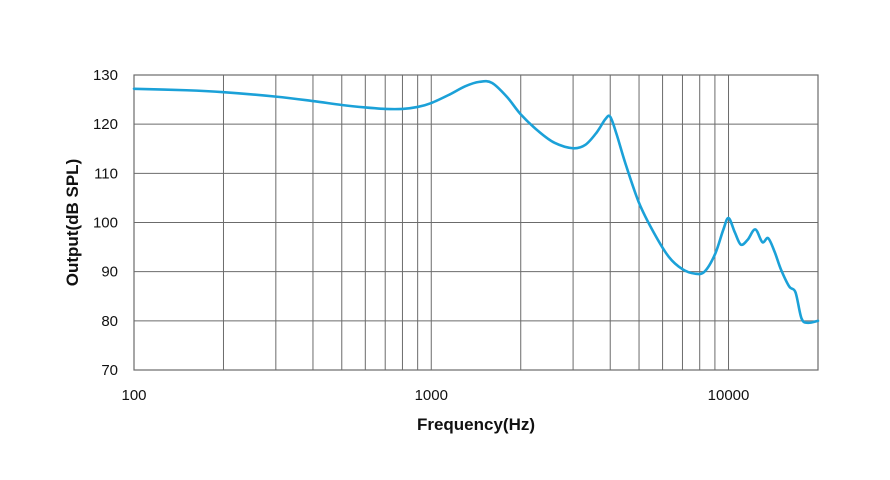 The image size is (890, 480). Describe the element at coordinates (105, 124) in the screenshot. I see `y-tick-label: 120` at that location.